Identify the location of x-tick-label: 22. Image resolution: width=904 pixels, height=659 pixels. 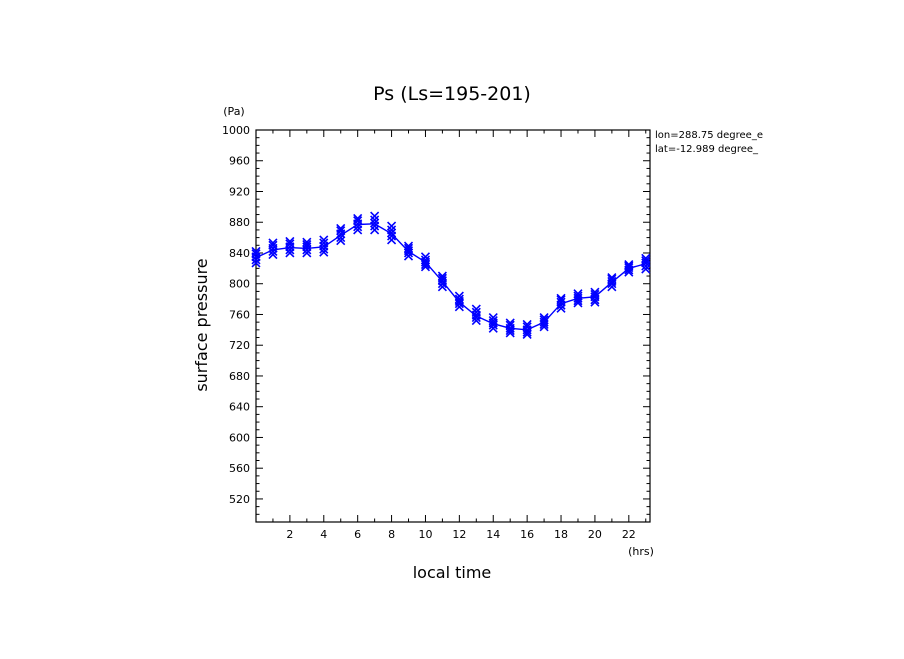
(629, 534).